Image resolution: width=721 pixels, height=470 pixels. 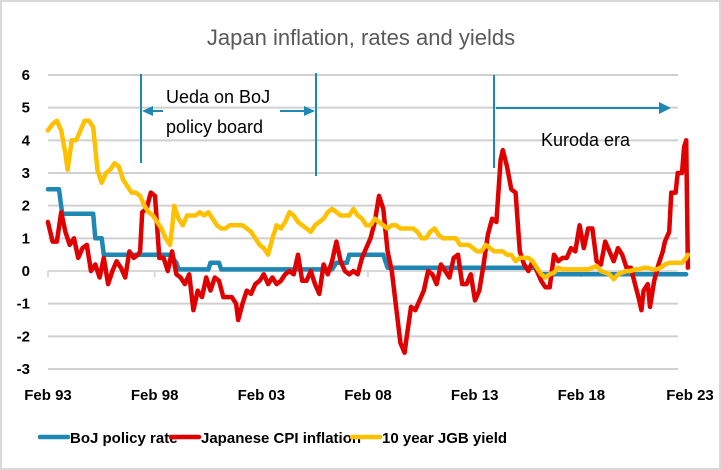 I want to click on x-tick-label: Feb 18, so click(x=582, y=395).